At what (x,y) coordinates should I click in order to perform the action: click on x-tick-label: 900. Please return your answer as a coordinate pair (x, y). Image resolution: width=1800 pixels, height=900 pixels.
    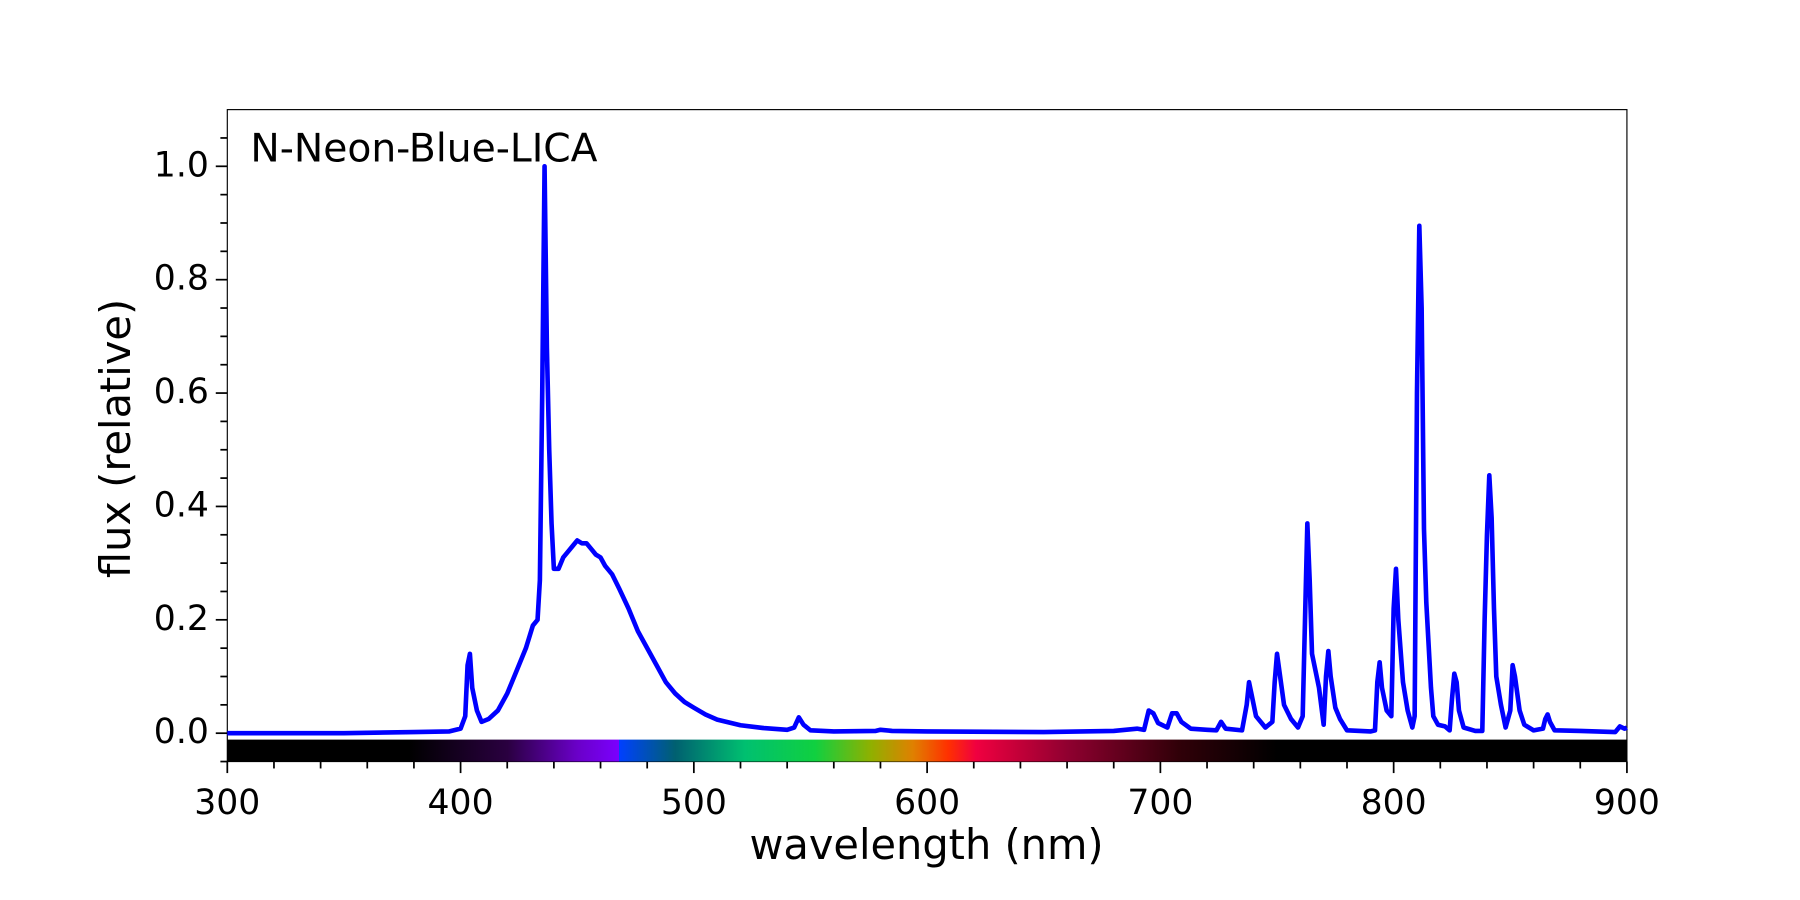
    Looking at the image, I should click on (1627, 803).